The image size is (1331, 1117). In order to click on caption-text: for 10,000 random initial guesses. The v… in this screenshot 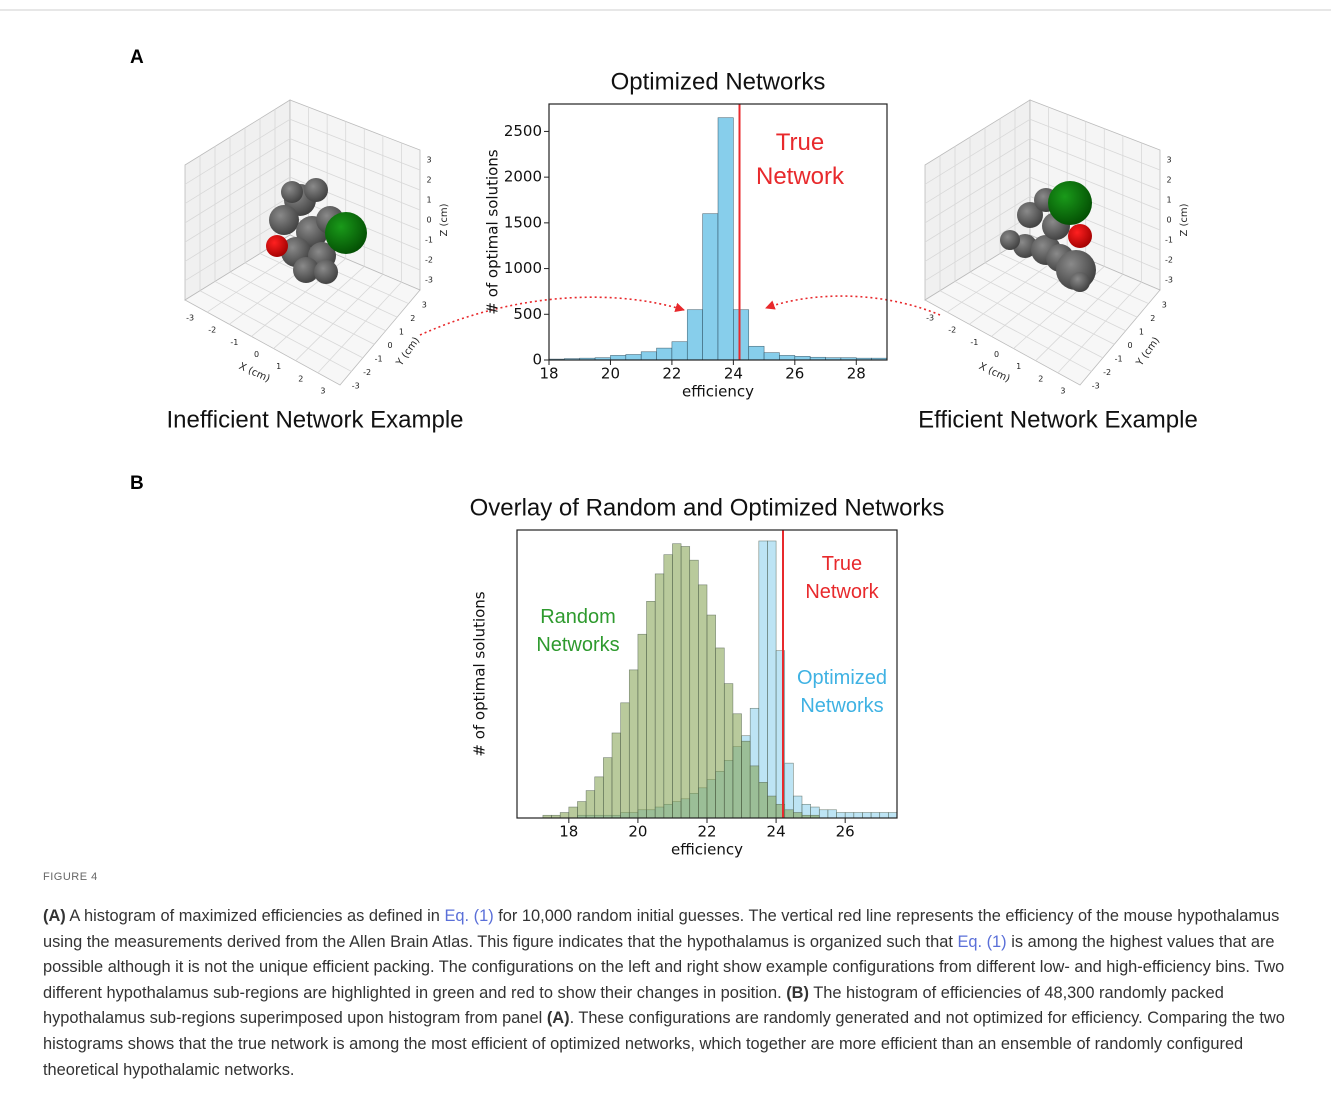, I will do `click(661, 929)`.